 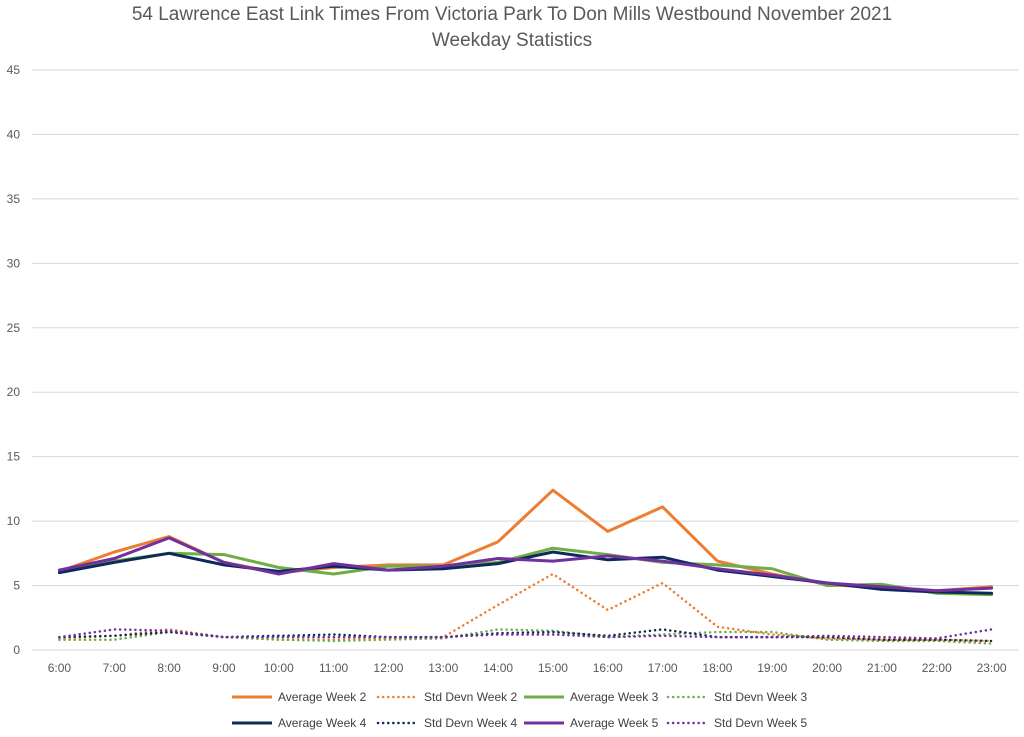 I want to click on x-tick-label: 17:00, so click(x=663, y=668).